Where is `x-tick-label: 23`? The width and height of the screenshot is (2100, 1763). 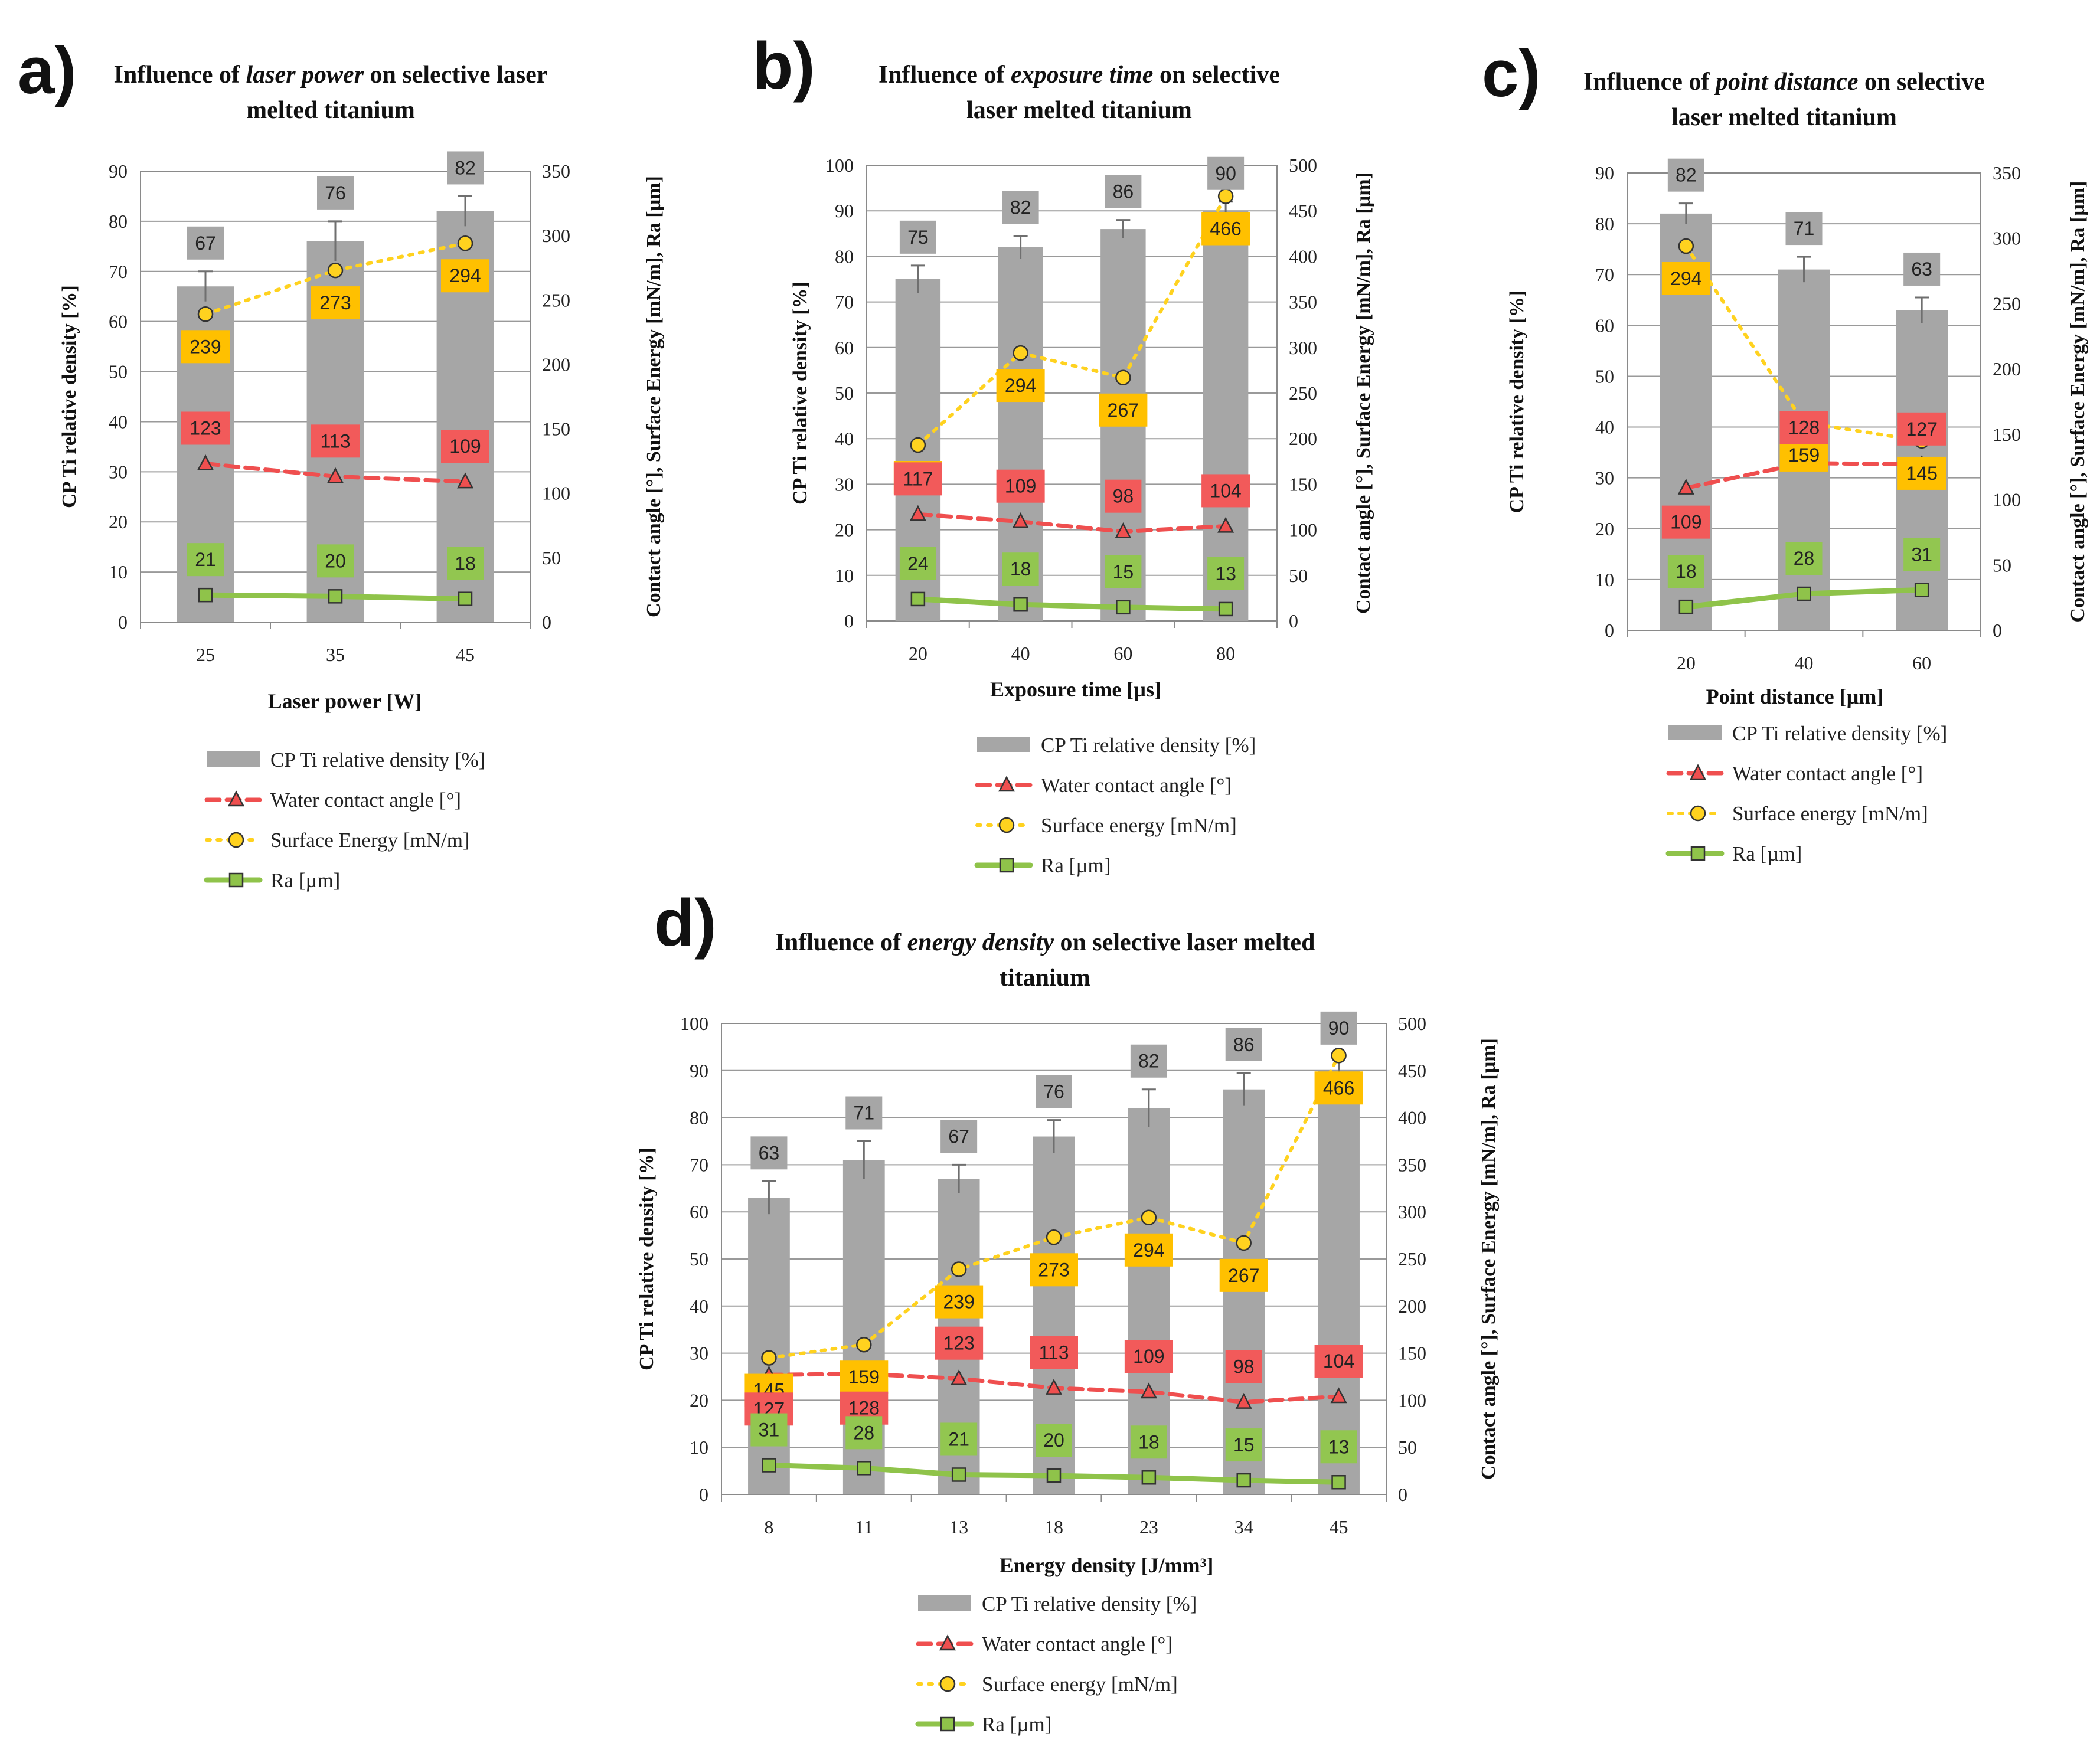 x-tick-label: 23 is located at coordinates (1148, 1527).